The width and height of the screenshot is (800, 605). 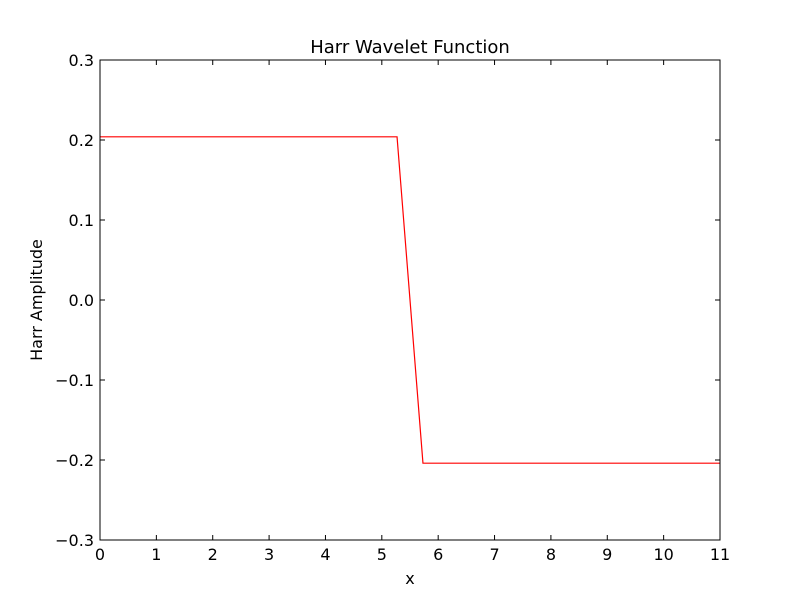 I want to click on x-tick-label: 10, so click(x=663, y=554).